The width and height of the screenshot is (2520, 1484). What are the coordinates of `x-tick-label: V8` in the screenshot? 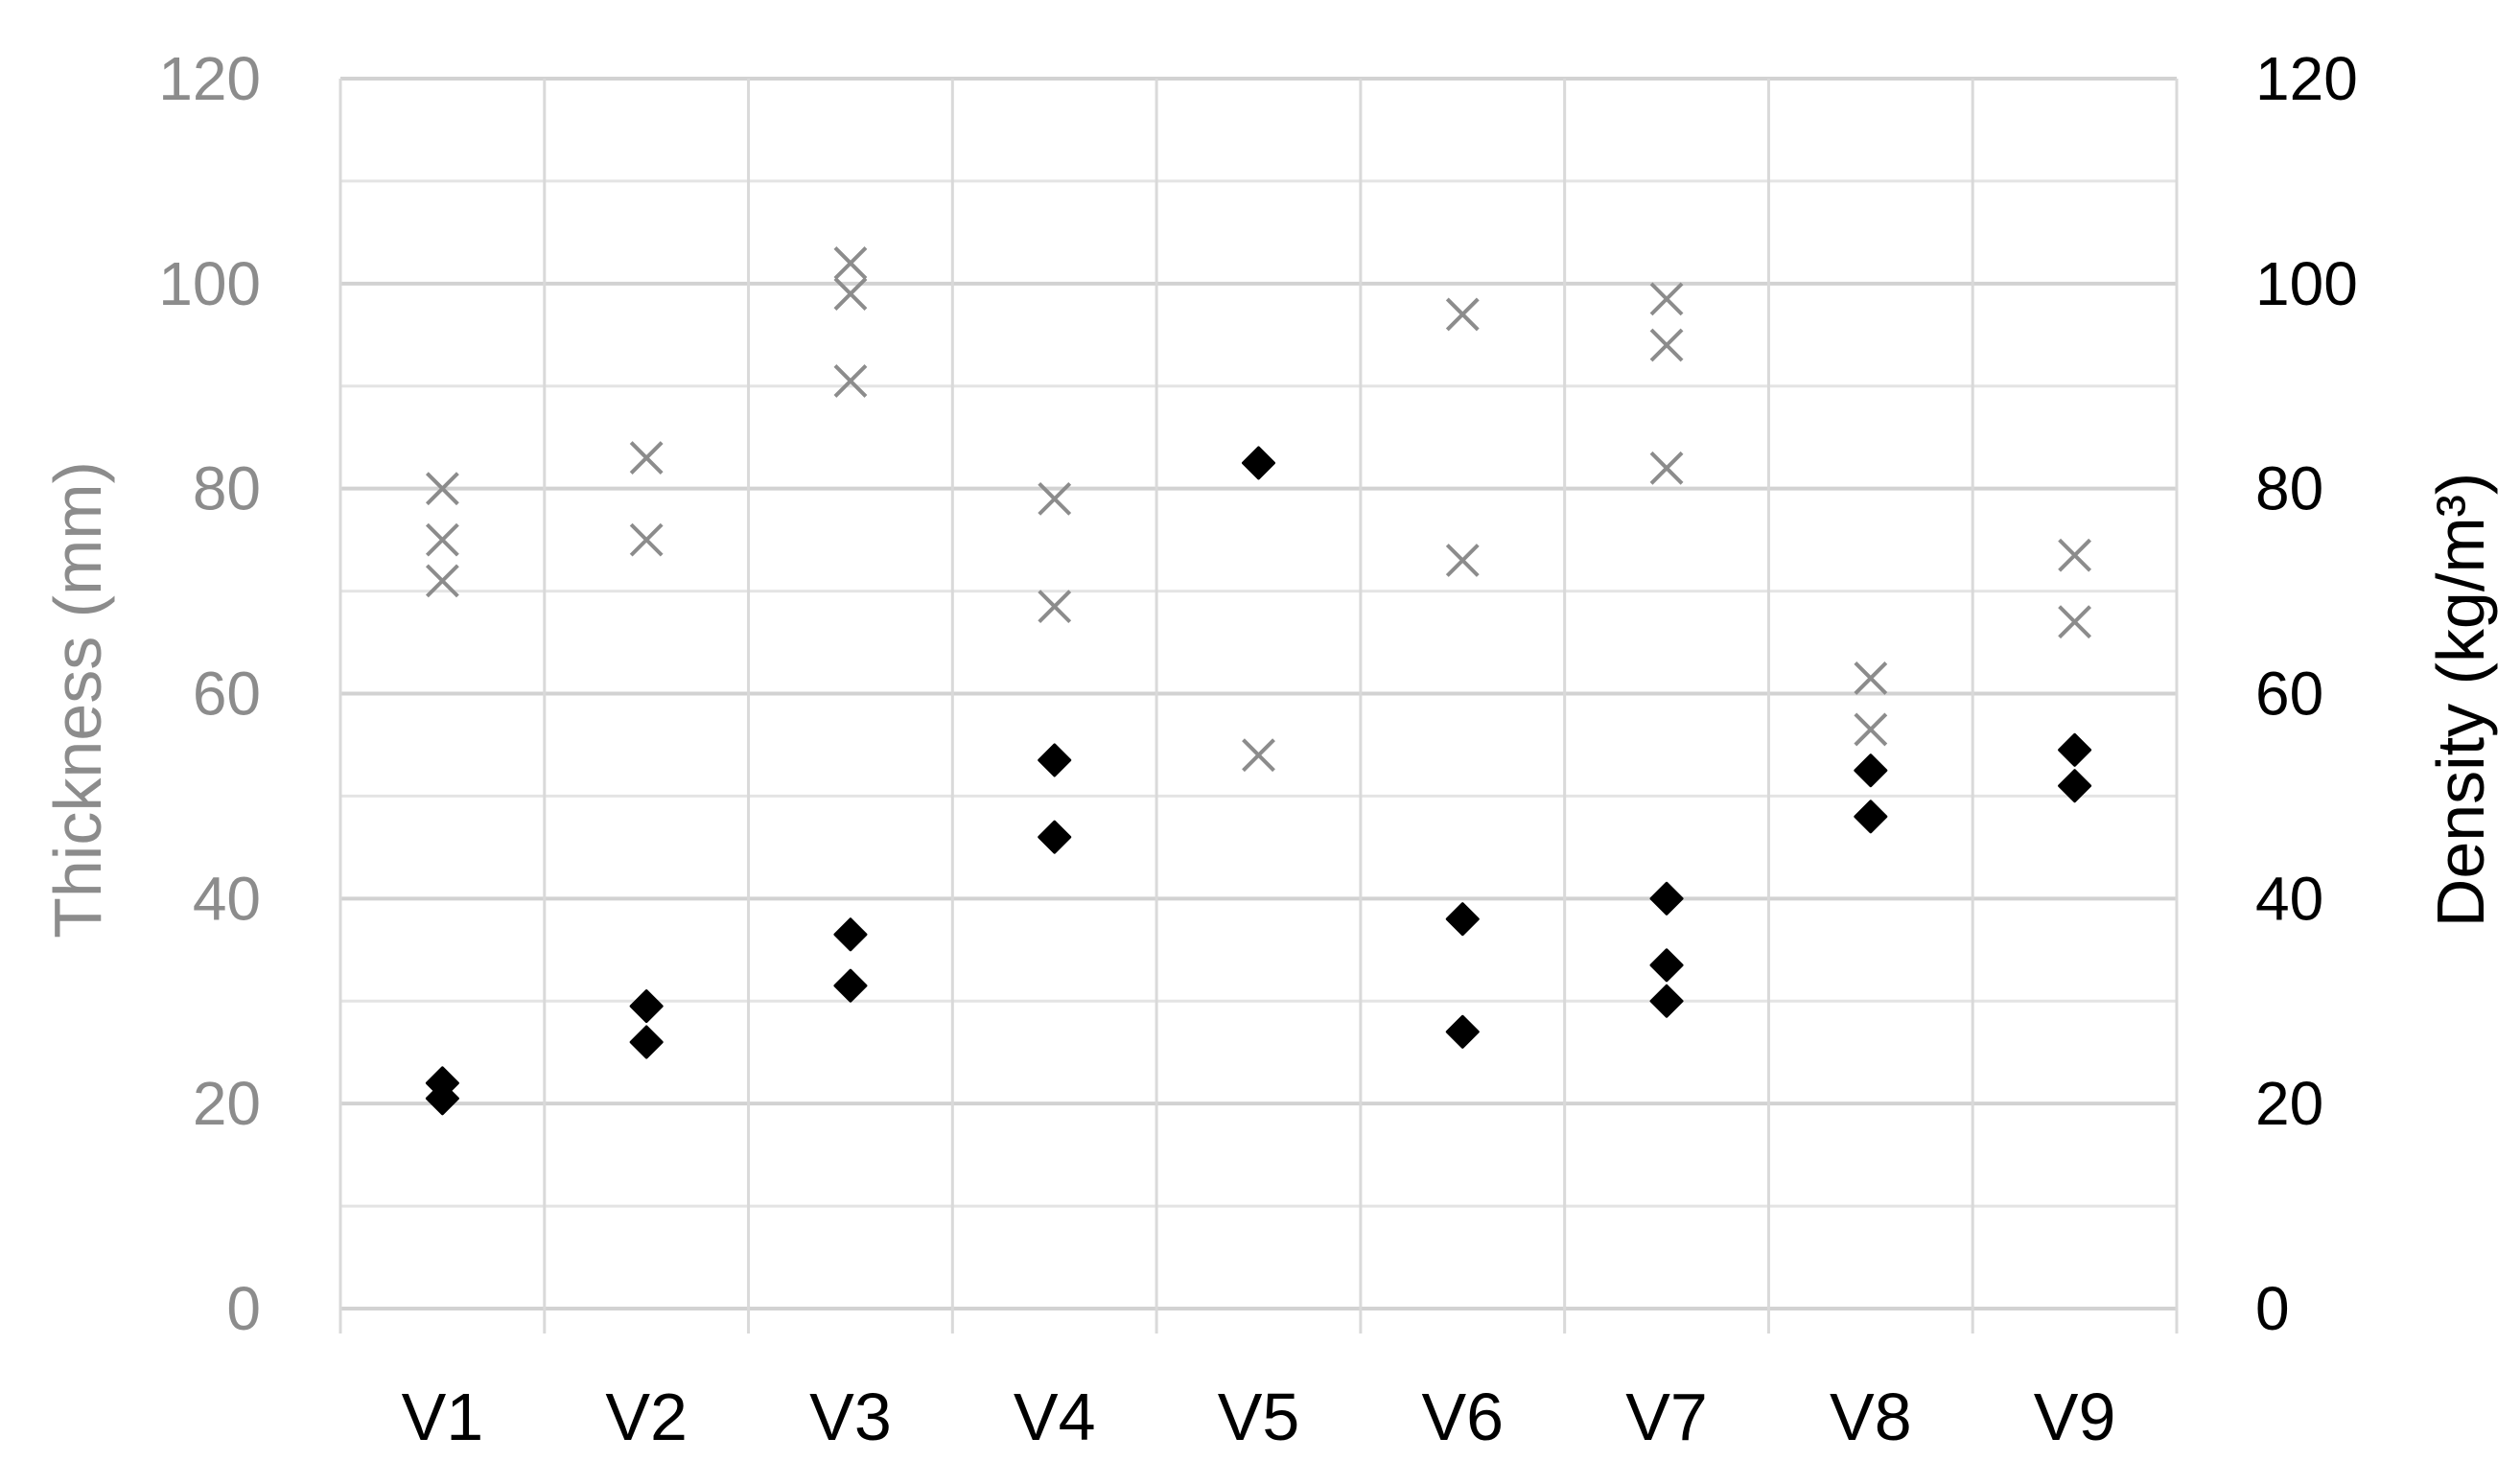 It's located at (1871, 1417).